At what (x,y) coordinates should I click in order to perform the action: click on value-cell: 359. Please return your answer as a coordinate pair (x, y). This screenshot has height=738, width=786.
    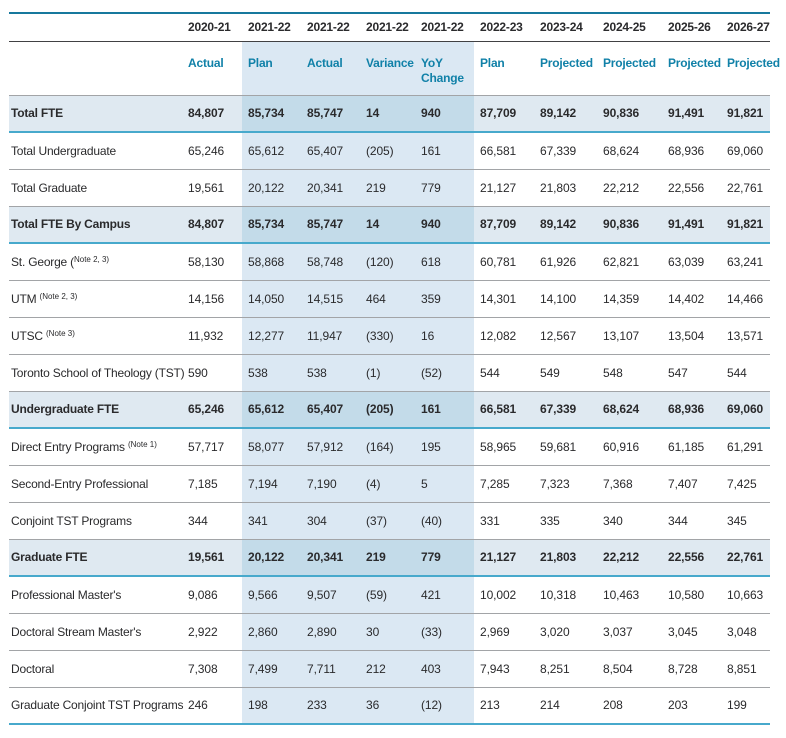
    Looking at the image, I should click on (444, 298).